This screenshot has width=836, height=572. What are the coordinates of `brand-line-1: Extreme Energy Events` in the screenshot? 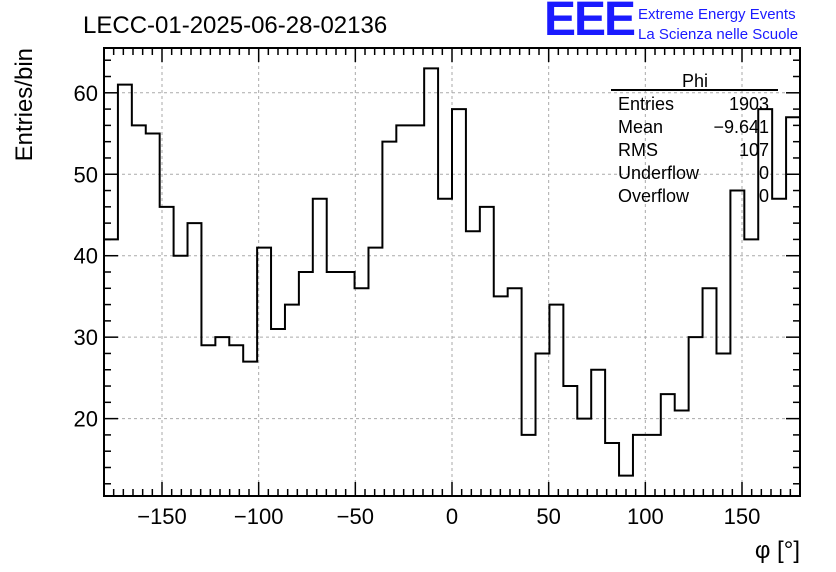 It's located at (717, 14).